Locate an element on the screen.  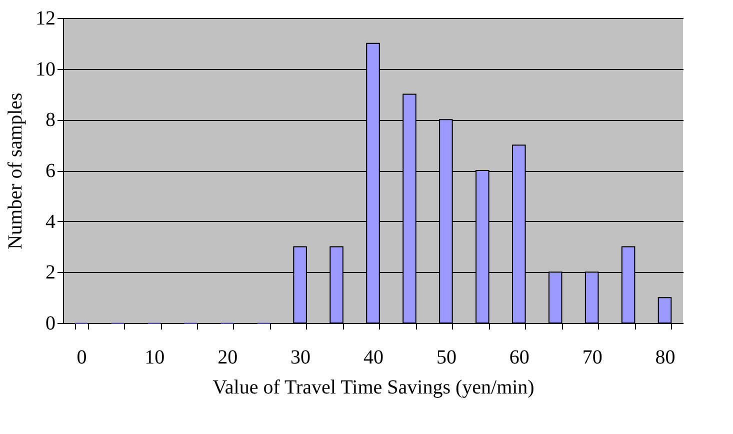
y-tick-label: 0 is located at coordinates (51, 323).